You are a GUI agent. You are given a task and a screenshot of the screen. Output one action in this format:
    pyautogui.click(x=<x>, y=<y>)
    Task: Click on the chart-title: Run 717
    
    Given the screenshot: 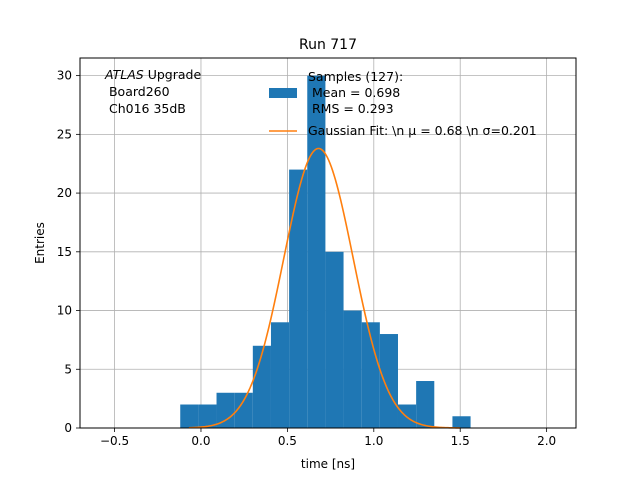 What is the action you would take?
    pyautogui.click(x=328, y=45)
    